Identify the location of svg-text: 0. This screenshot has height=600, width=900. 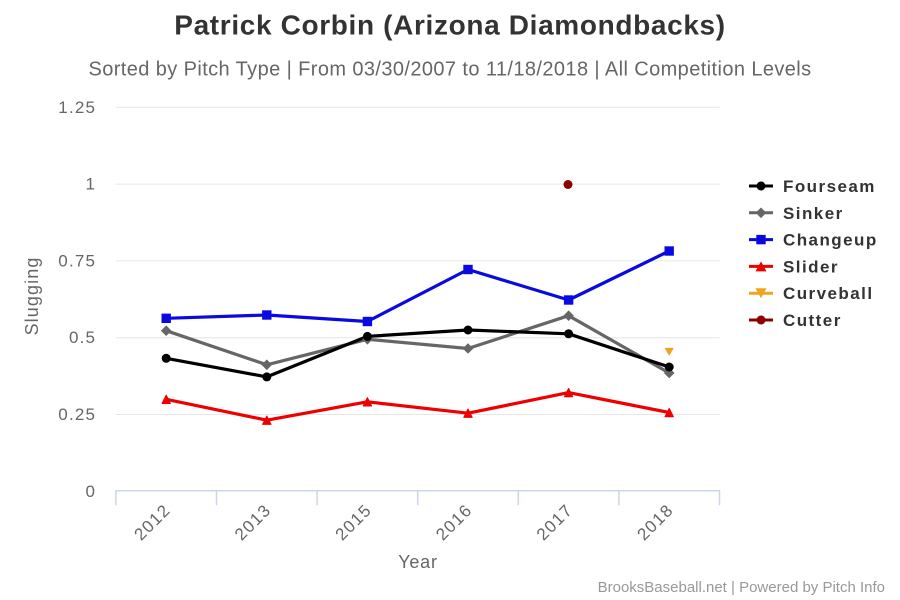
(91, 491).